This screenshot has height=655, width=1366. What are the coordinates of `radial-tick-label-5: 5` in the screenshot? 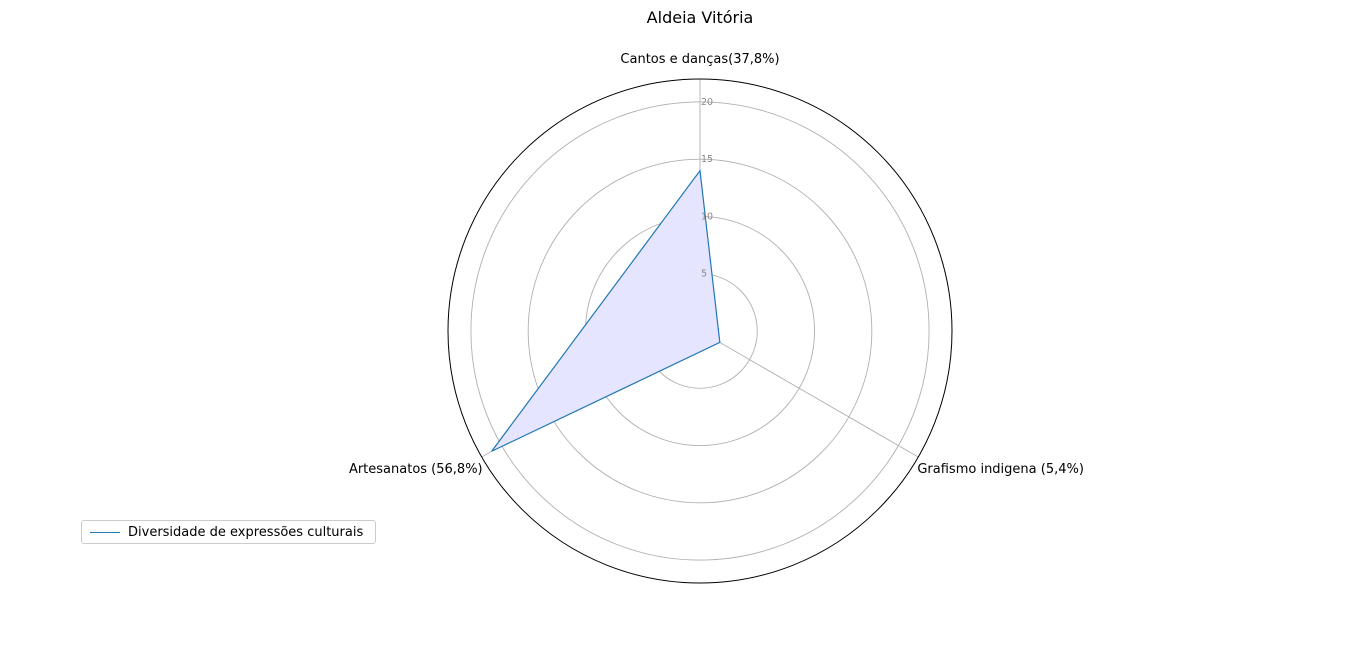 It's located at (704, 274).